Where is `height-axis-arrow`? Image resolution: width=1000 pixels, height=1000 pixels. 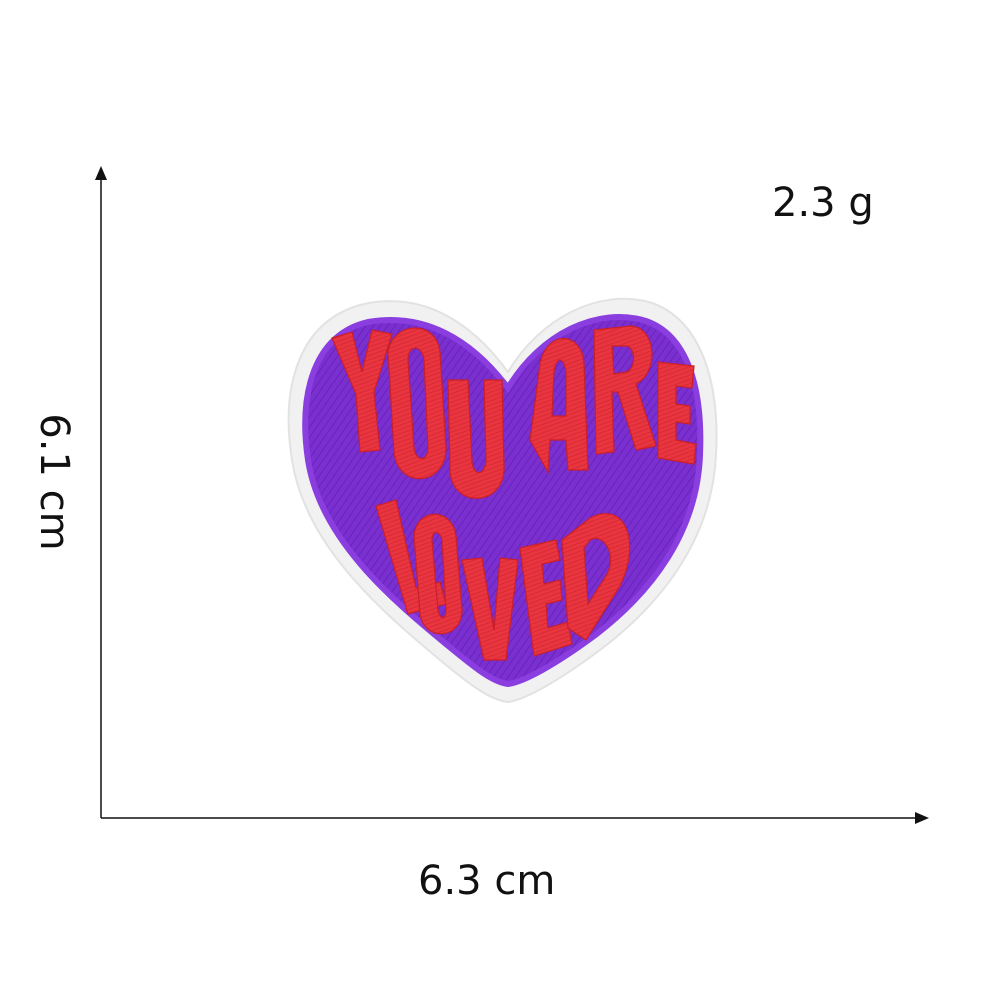
height-axis-arrow is located at coordinates (101, 492).